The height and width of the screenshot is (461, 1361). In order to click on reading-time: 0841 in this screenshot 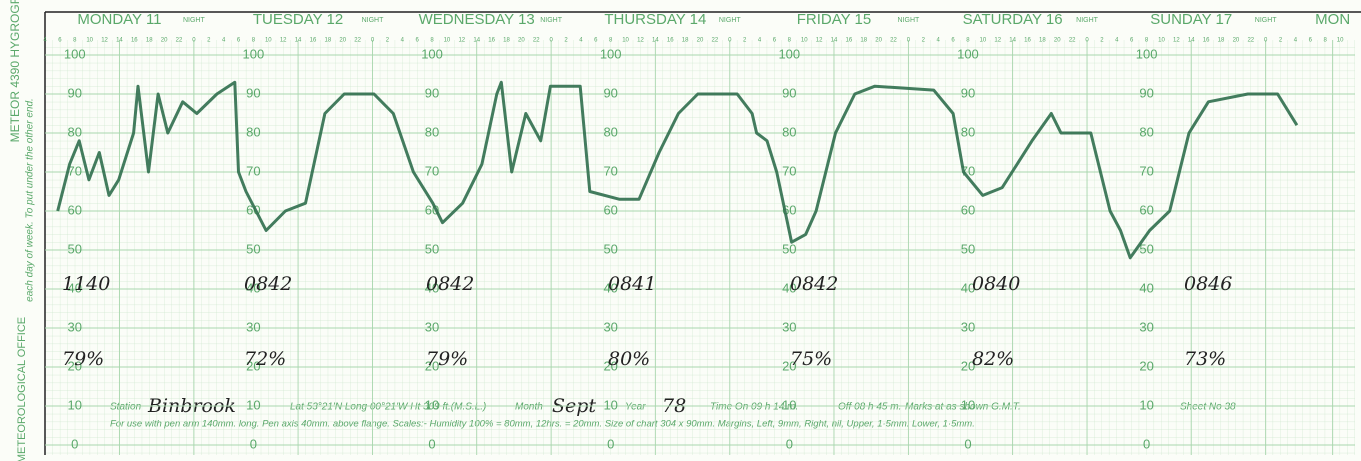, I will do `click(632, 284)`.